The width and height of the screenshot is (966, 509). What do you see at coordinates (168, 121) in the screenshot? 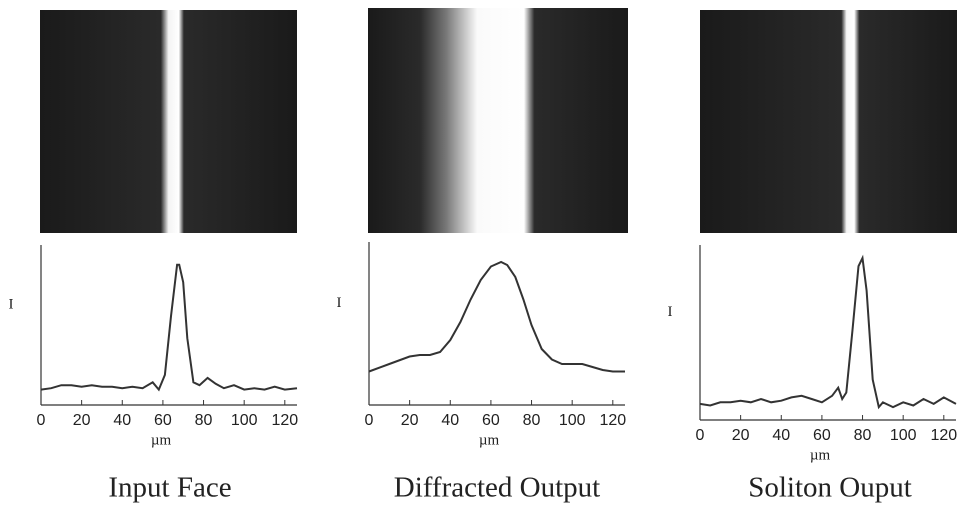
I see `input-face-image` at bounding box center [168, 121].